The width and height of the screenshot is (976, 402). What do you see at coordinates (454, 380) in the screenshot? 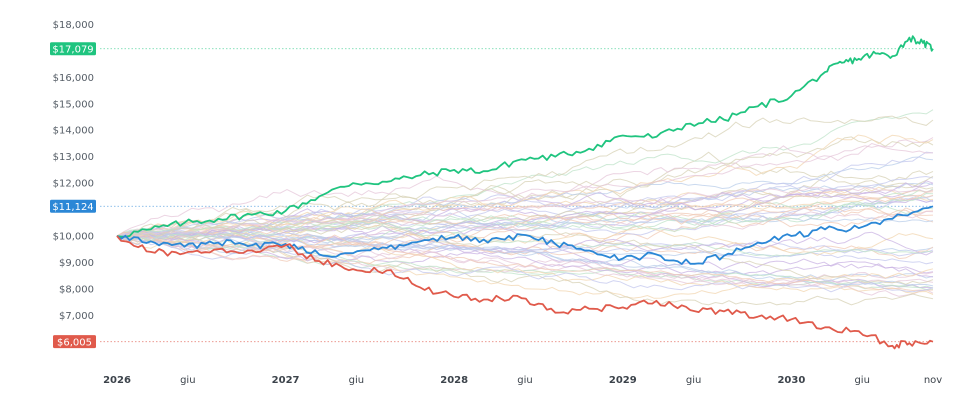
I see `x-tick-label: 2028` at bounding box center [454, 380].